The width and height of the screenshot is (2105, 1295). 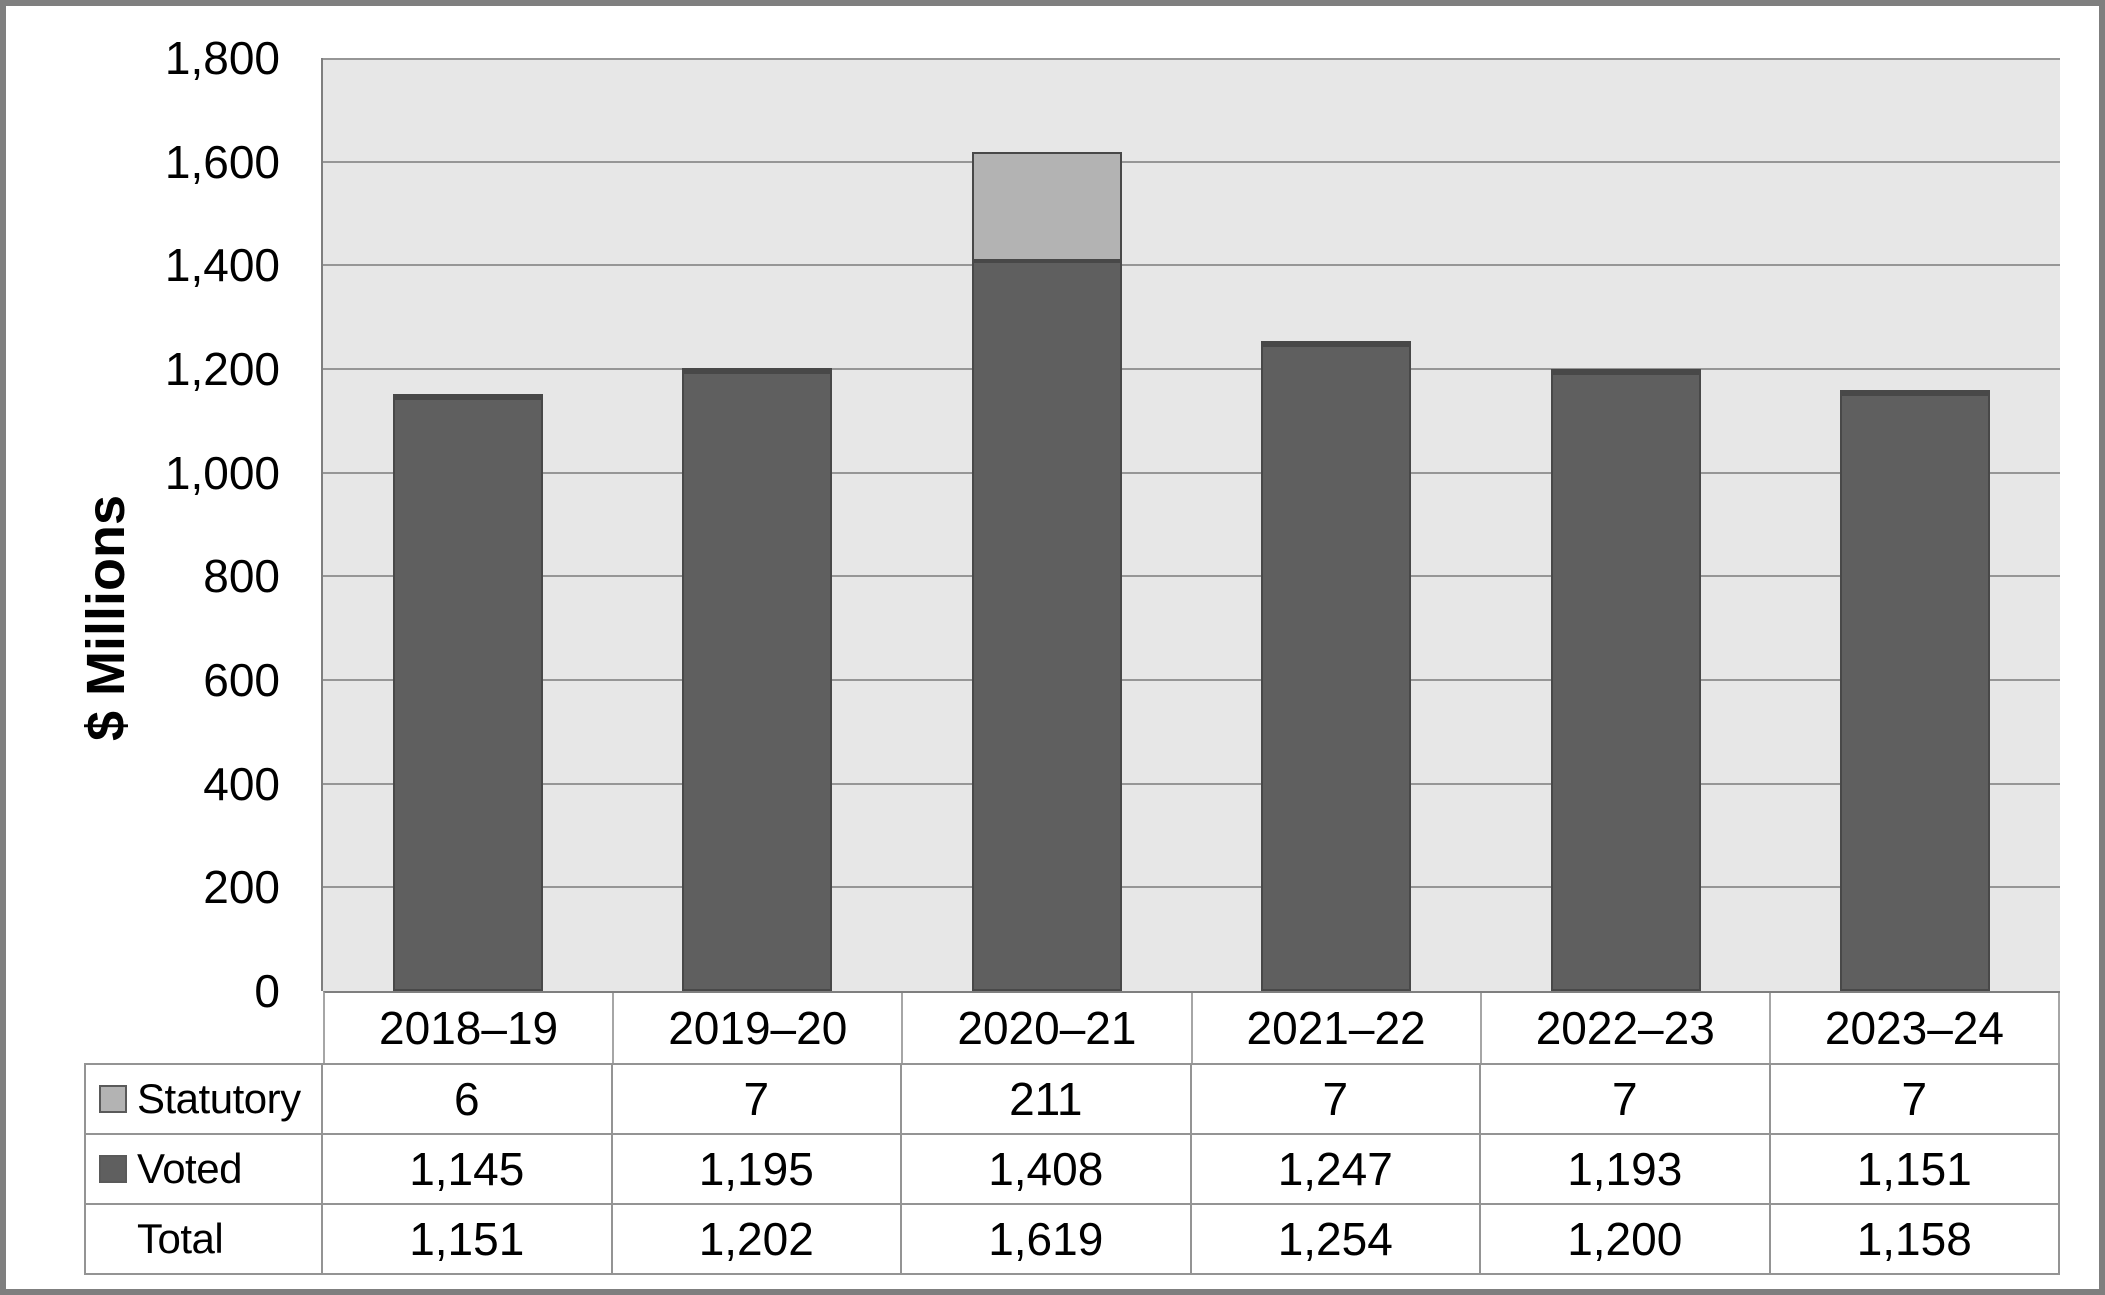 I want to click on row-label-text: Total, so click(x=180, y=1238).